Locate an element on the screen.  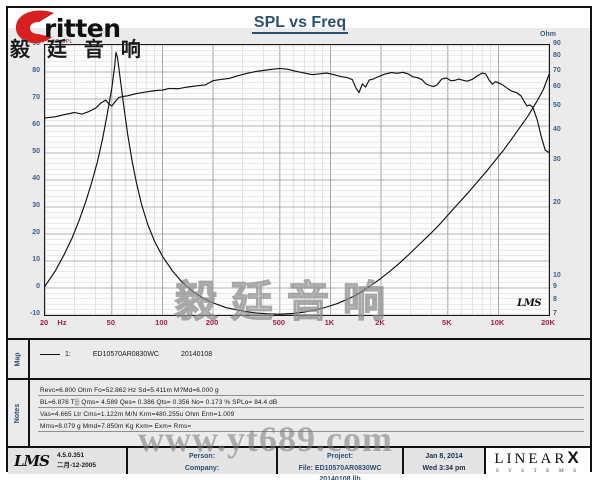
legend-label: ED10570AR0830WC is located at coordinates (125, 354).